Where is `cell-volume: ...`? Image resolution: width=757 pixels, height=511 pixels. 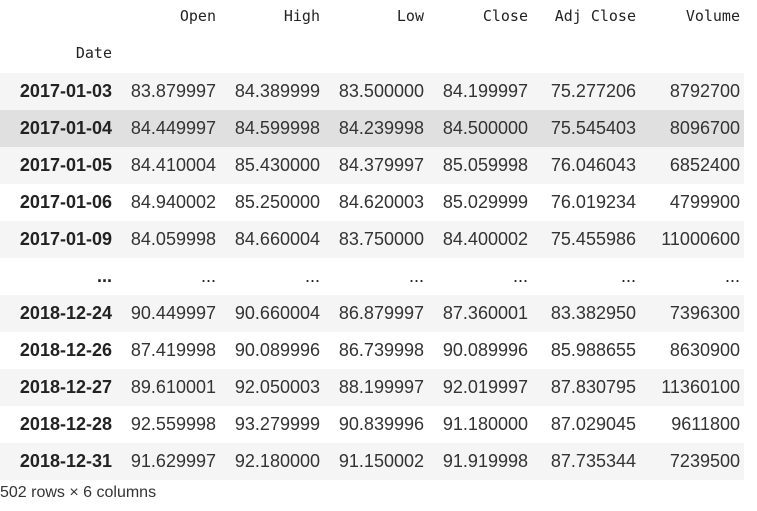
cell-volume: ... is located at coordinates (732, 276).